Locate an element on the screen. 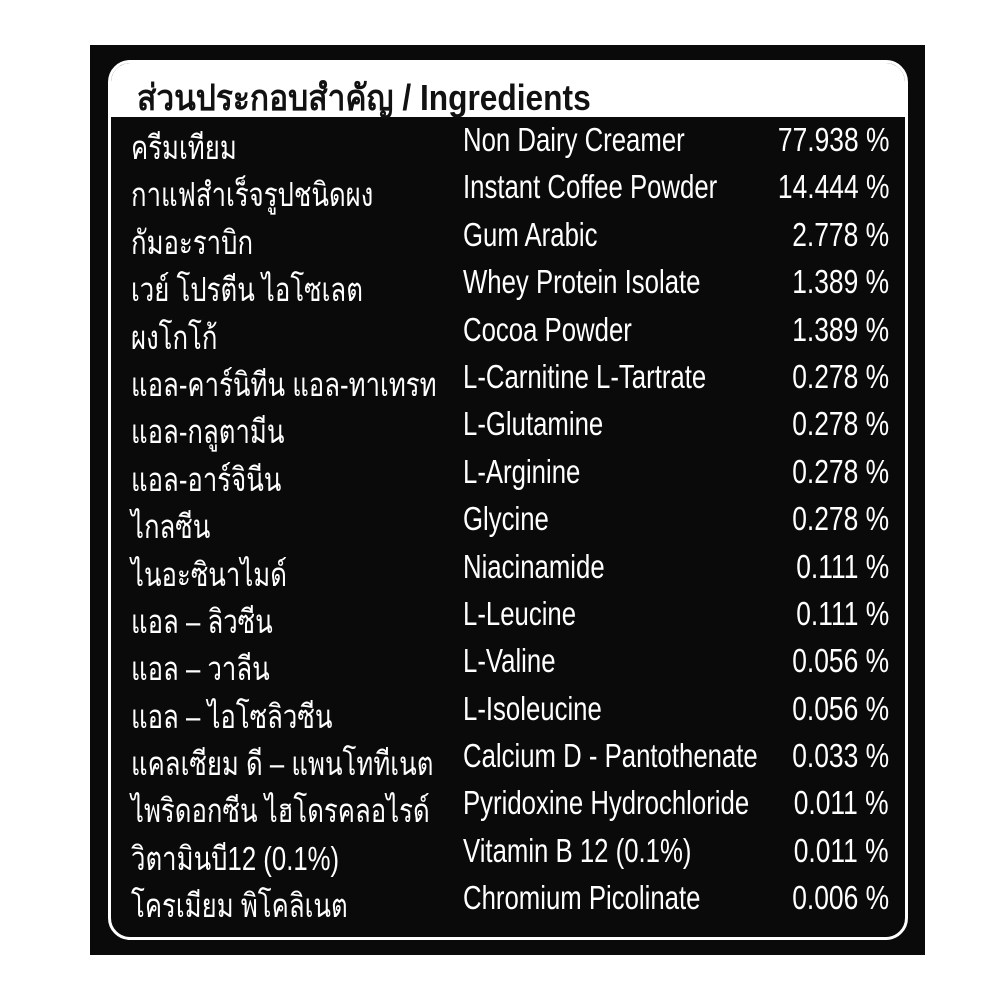 Image resolution: width=1000 pixels, height=1000 pixels. ingredient-percent: 2.778 % is located at coordinates (840, 234).